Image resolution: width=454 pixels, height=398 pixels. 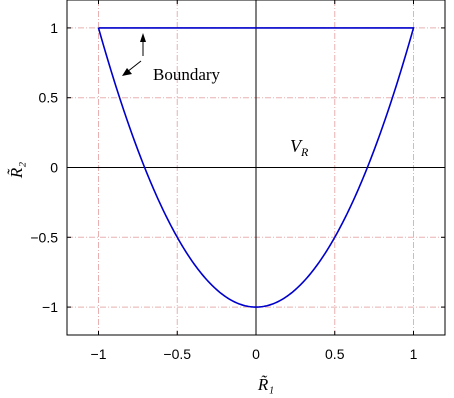 What do you see at coordinates (335, 354) in the screenshot?
I see `x-tick-label-3: 0.5` at bounding box center [335, 354].